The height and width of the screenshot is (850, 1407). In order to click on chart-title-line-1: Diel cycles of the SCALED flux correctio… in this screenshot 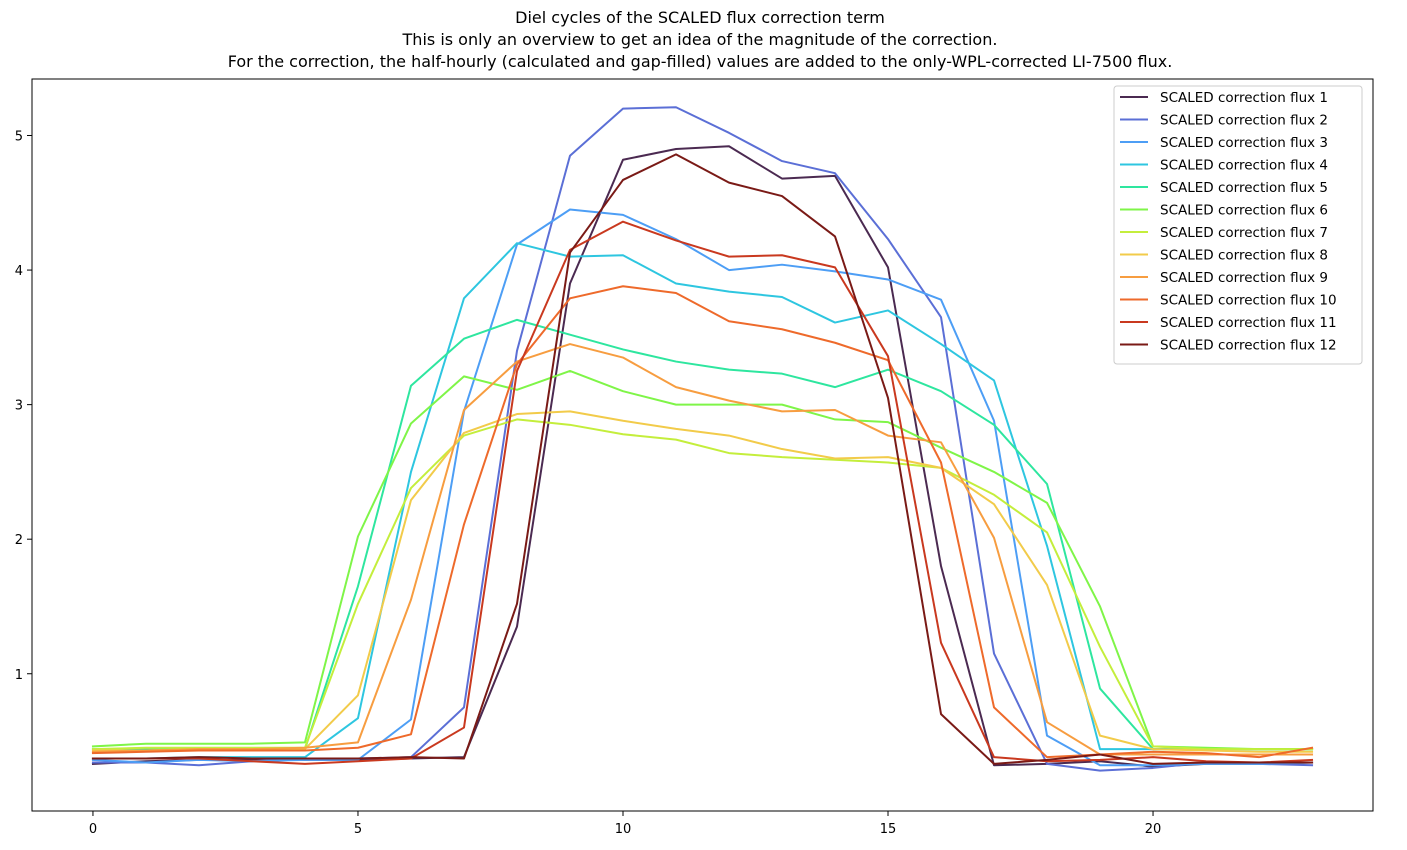, I will do `click(700, 17)`.